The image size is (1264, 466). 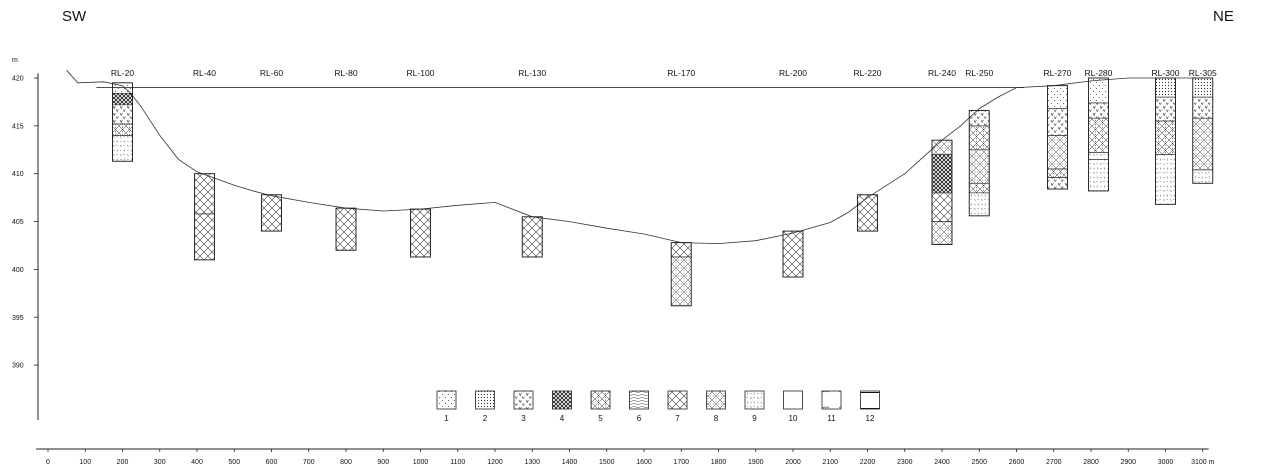 What do you see at coordinates (18, 270) in the screenshot?
I see `y-tick-label: 400` at bounding box center [18, 270].